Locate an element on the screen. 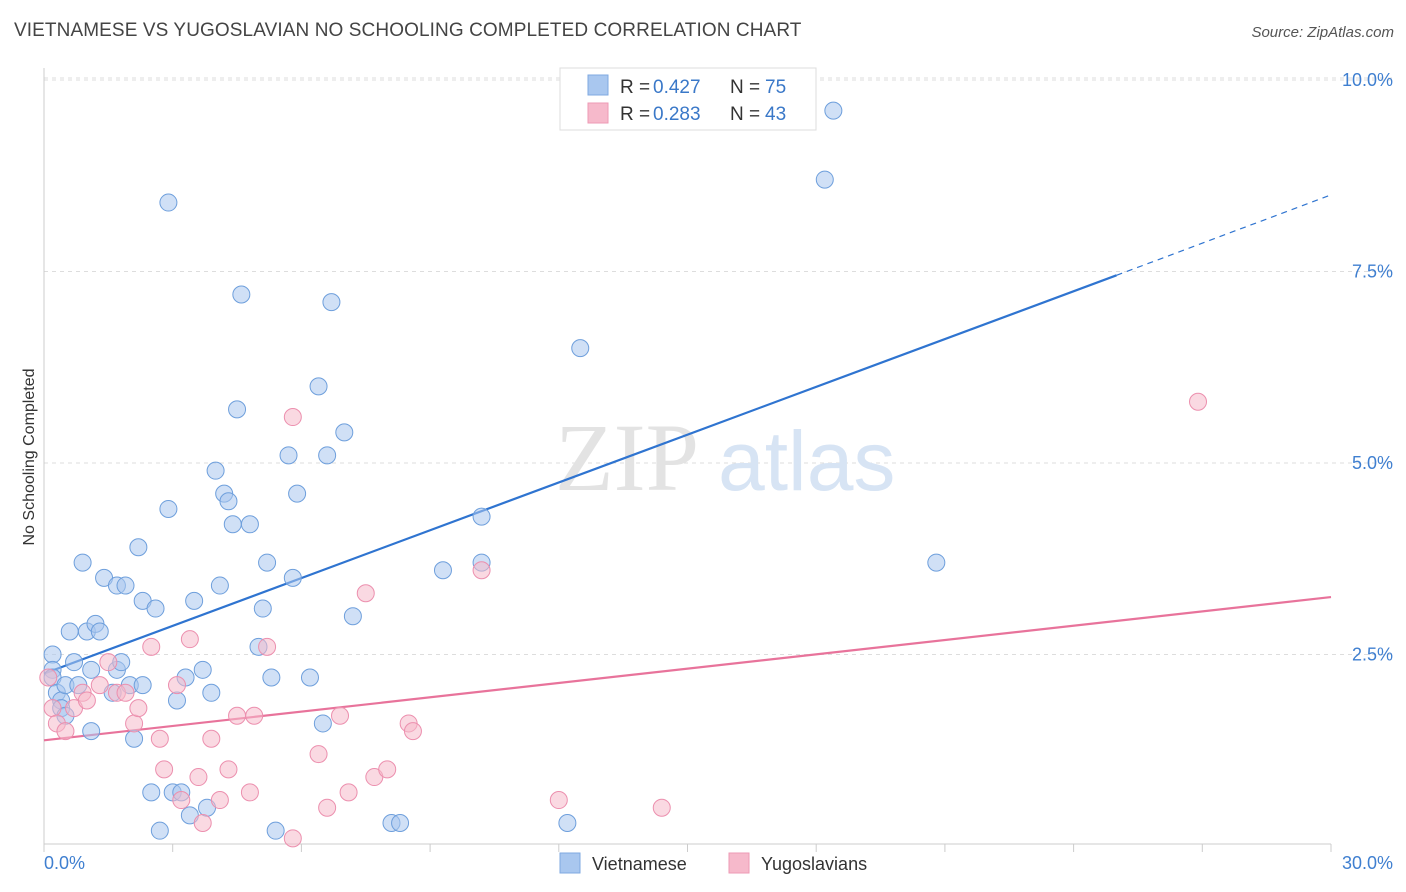  legend-swatch-yugoslavians is located at coordinates (598, 113).